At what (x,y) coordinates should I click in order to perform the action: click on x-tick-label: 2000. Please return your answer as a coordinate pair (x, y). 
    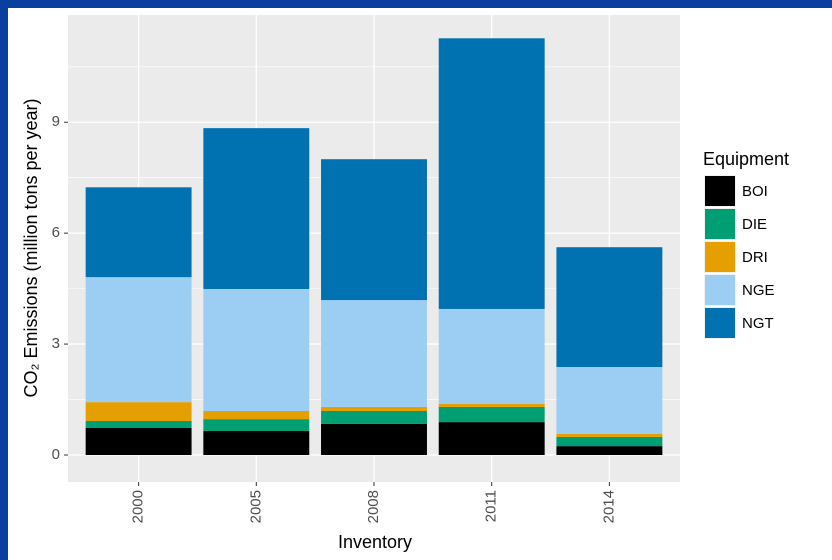
    Looking at the image, I should click on (138, 506).